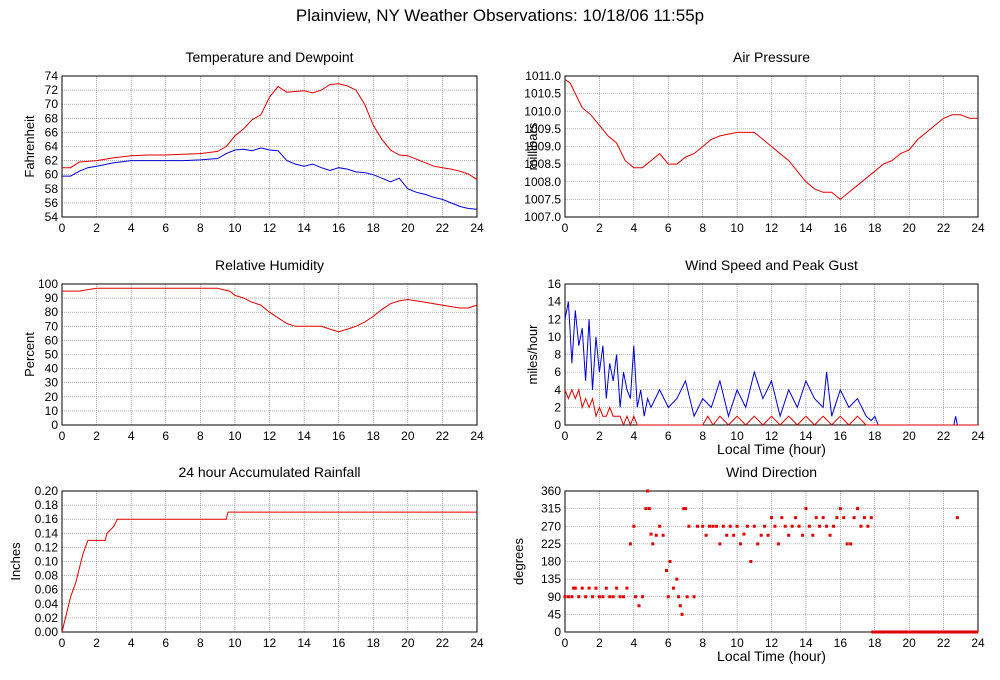 This screenshot has width=1000, height=680. What do you see at coordinates (542, 182) in the screenshot?
I see `y-tick-label: 1008.0` at bounding box center [542, 182].